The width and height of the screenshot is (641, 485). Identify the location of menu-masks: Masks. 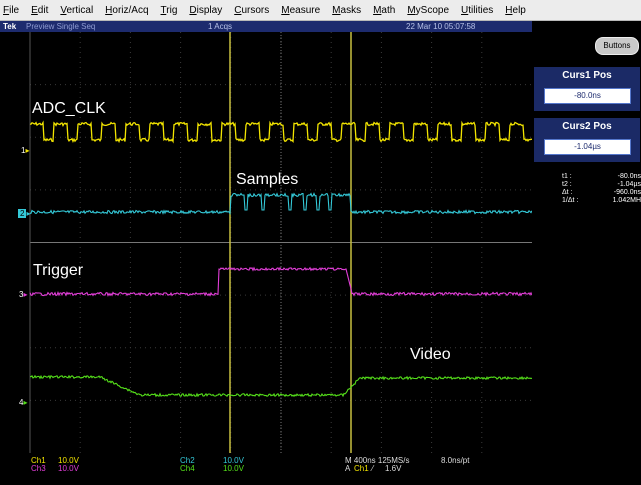
(347, 10).